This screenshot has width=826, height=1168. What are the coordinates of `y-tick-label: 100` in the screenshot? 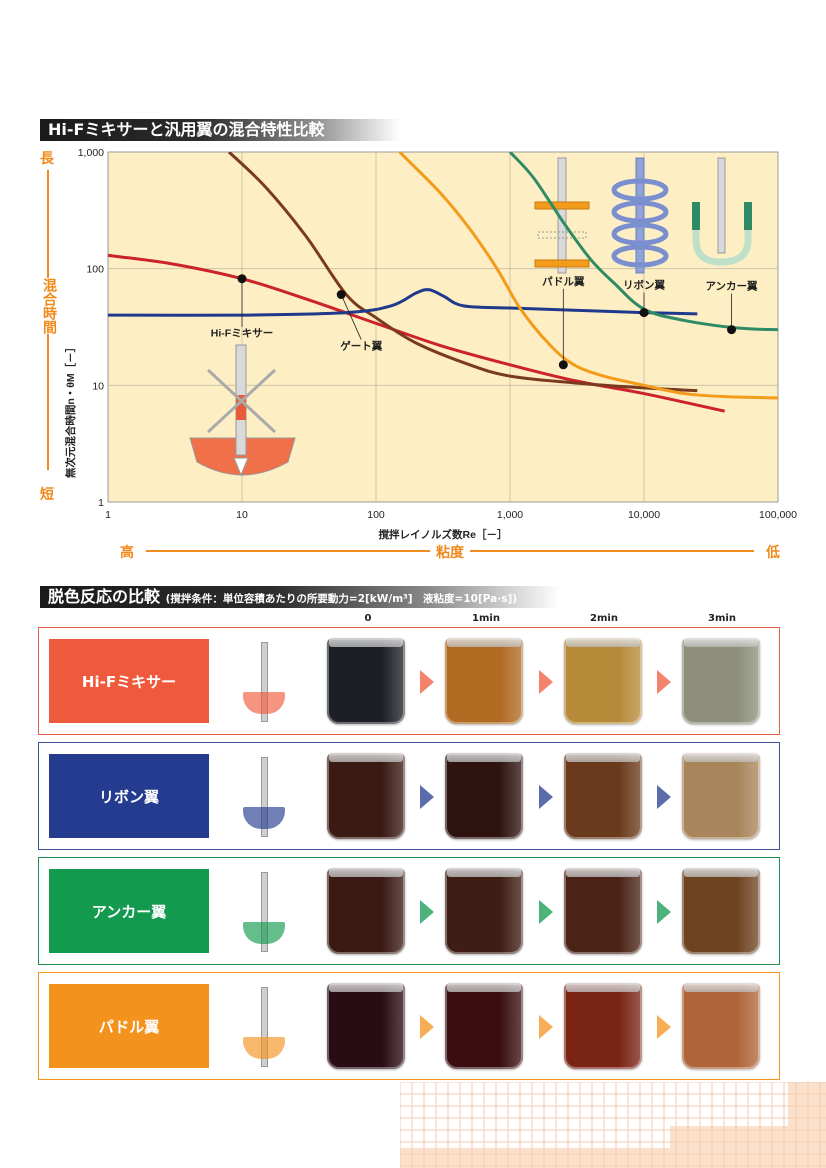 It's located at (95, 270).